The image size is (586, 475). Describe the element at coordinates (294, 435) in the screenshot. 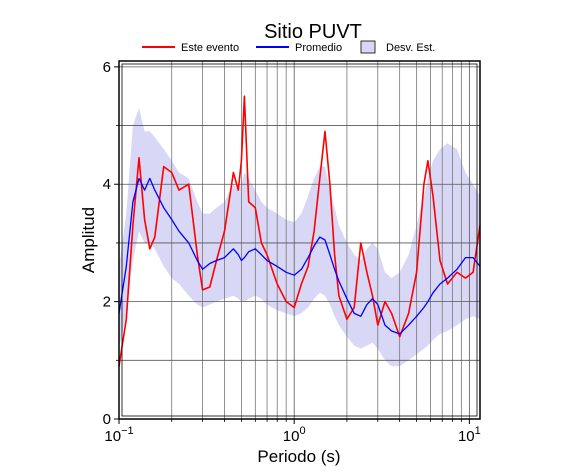

I see `x-tick-label: 10⁰` at that location.